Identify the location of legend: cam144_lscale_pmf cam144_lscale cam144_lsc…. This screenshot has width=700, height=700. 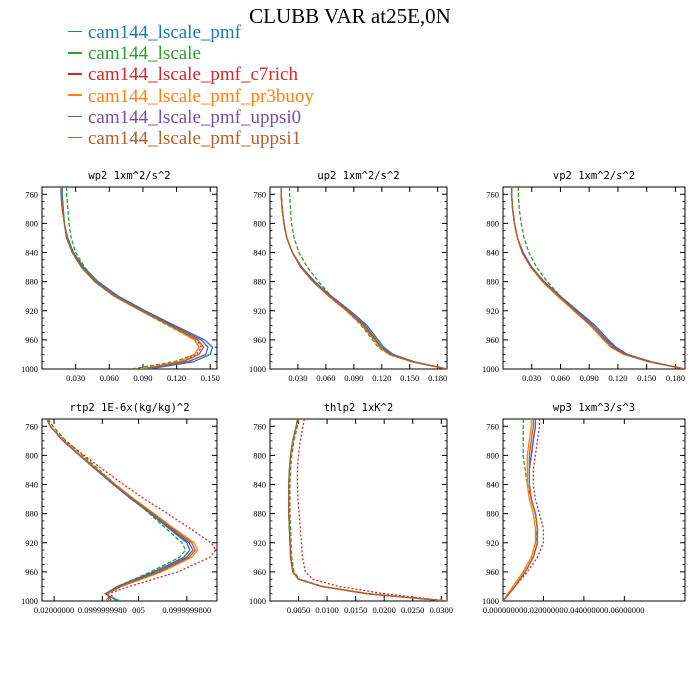
(191, 85).